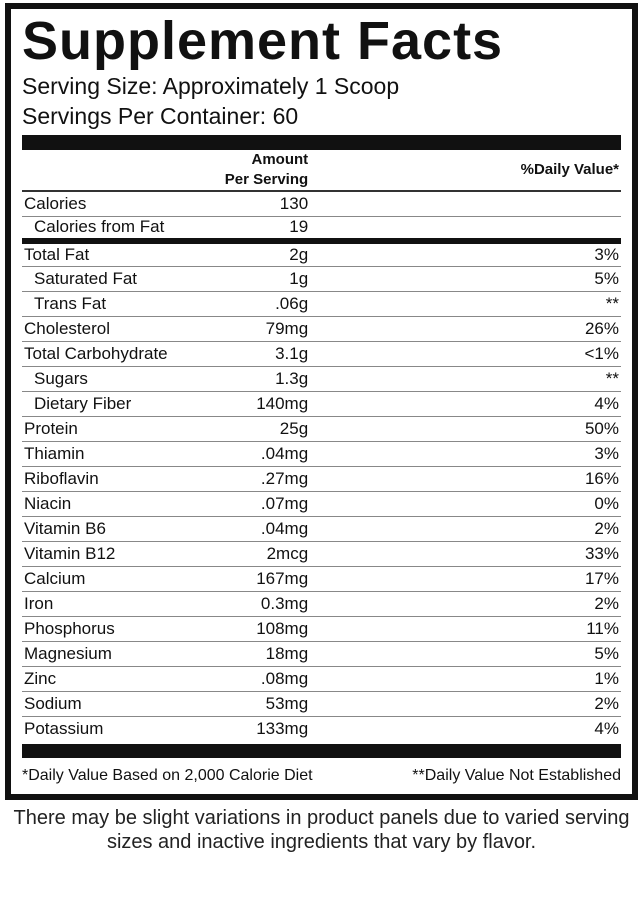  I want to click on nutrient-name: Calories from Fat, so click(122, 230).